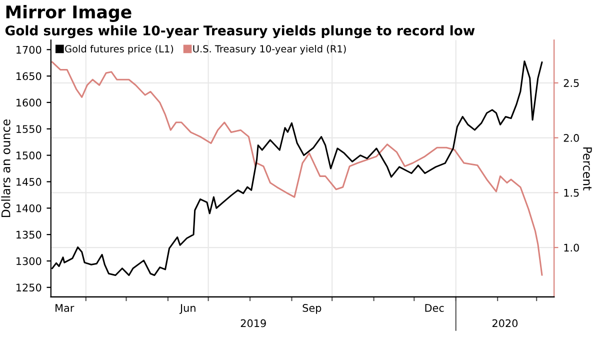 The height and width of the screenshot is (337, 599). What do you see at coordinates (29, 76) in the screenshot?
I see `y-tick-label: 1650` at bounding box center [29, 76].